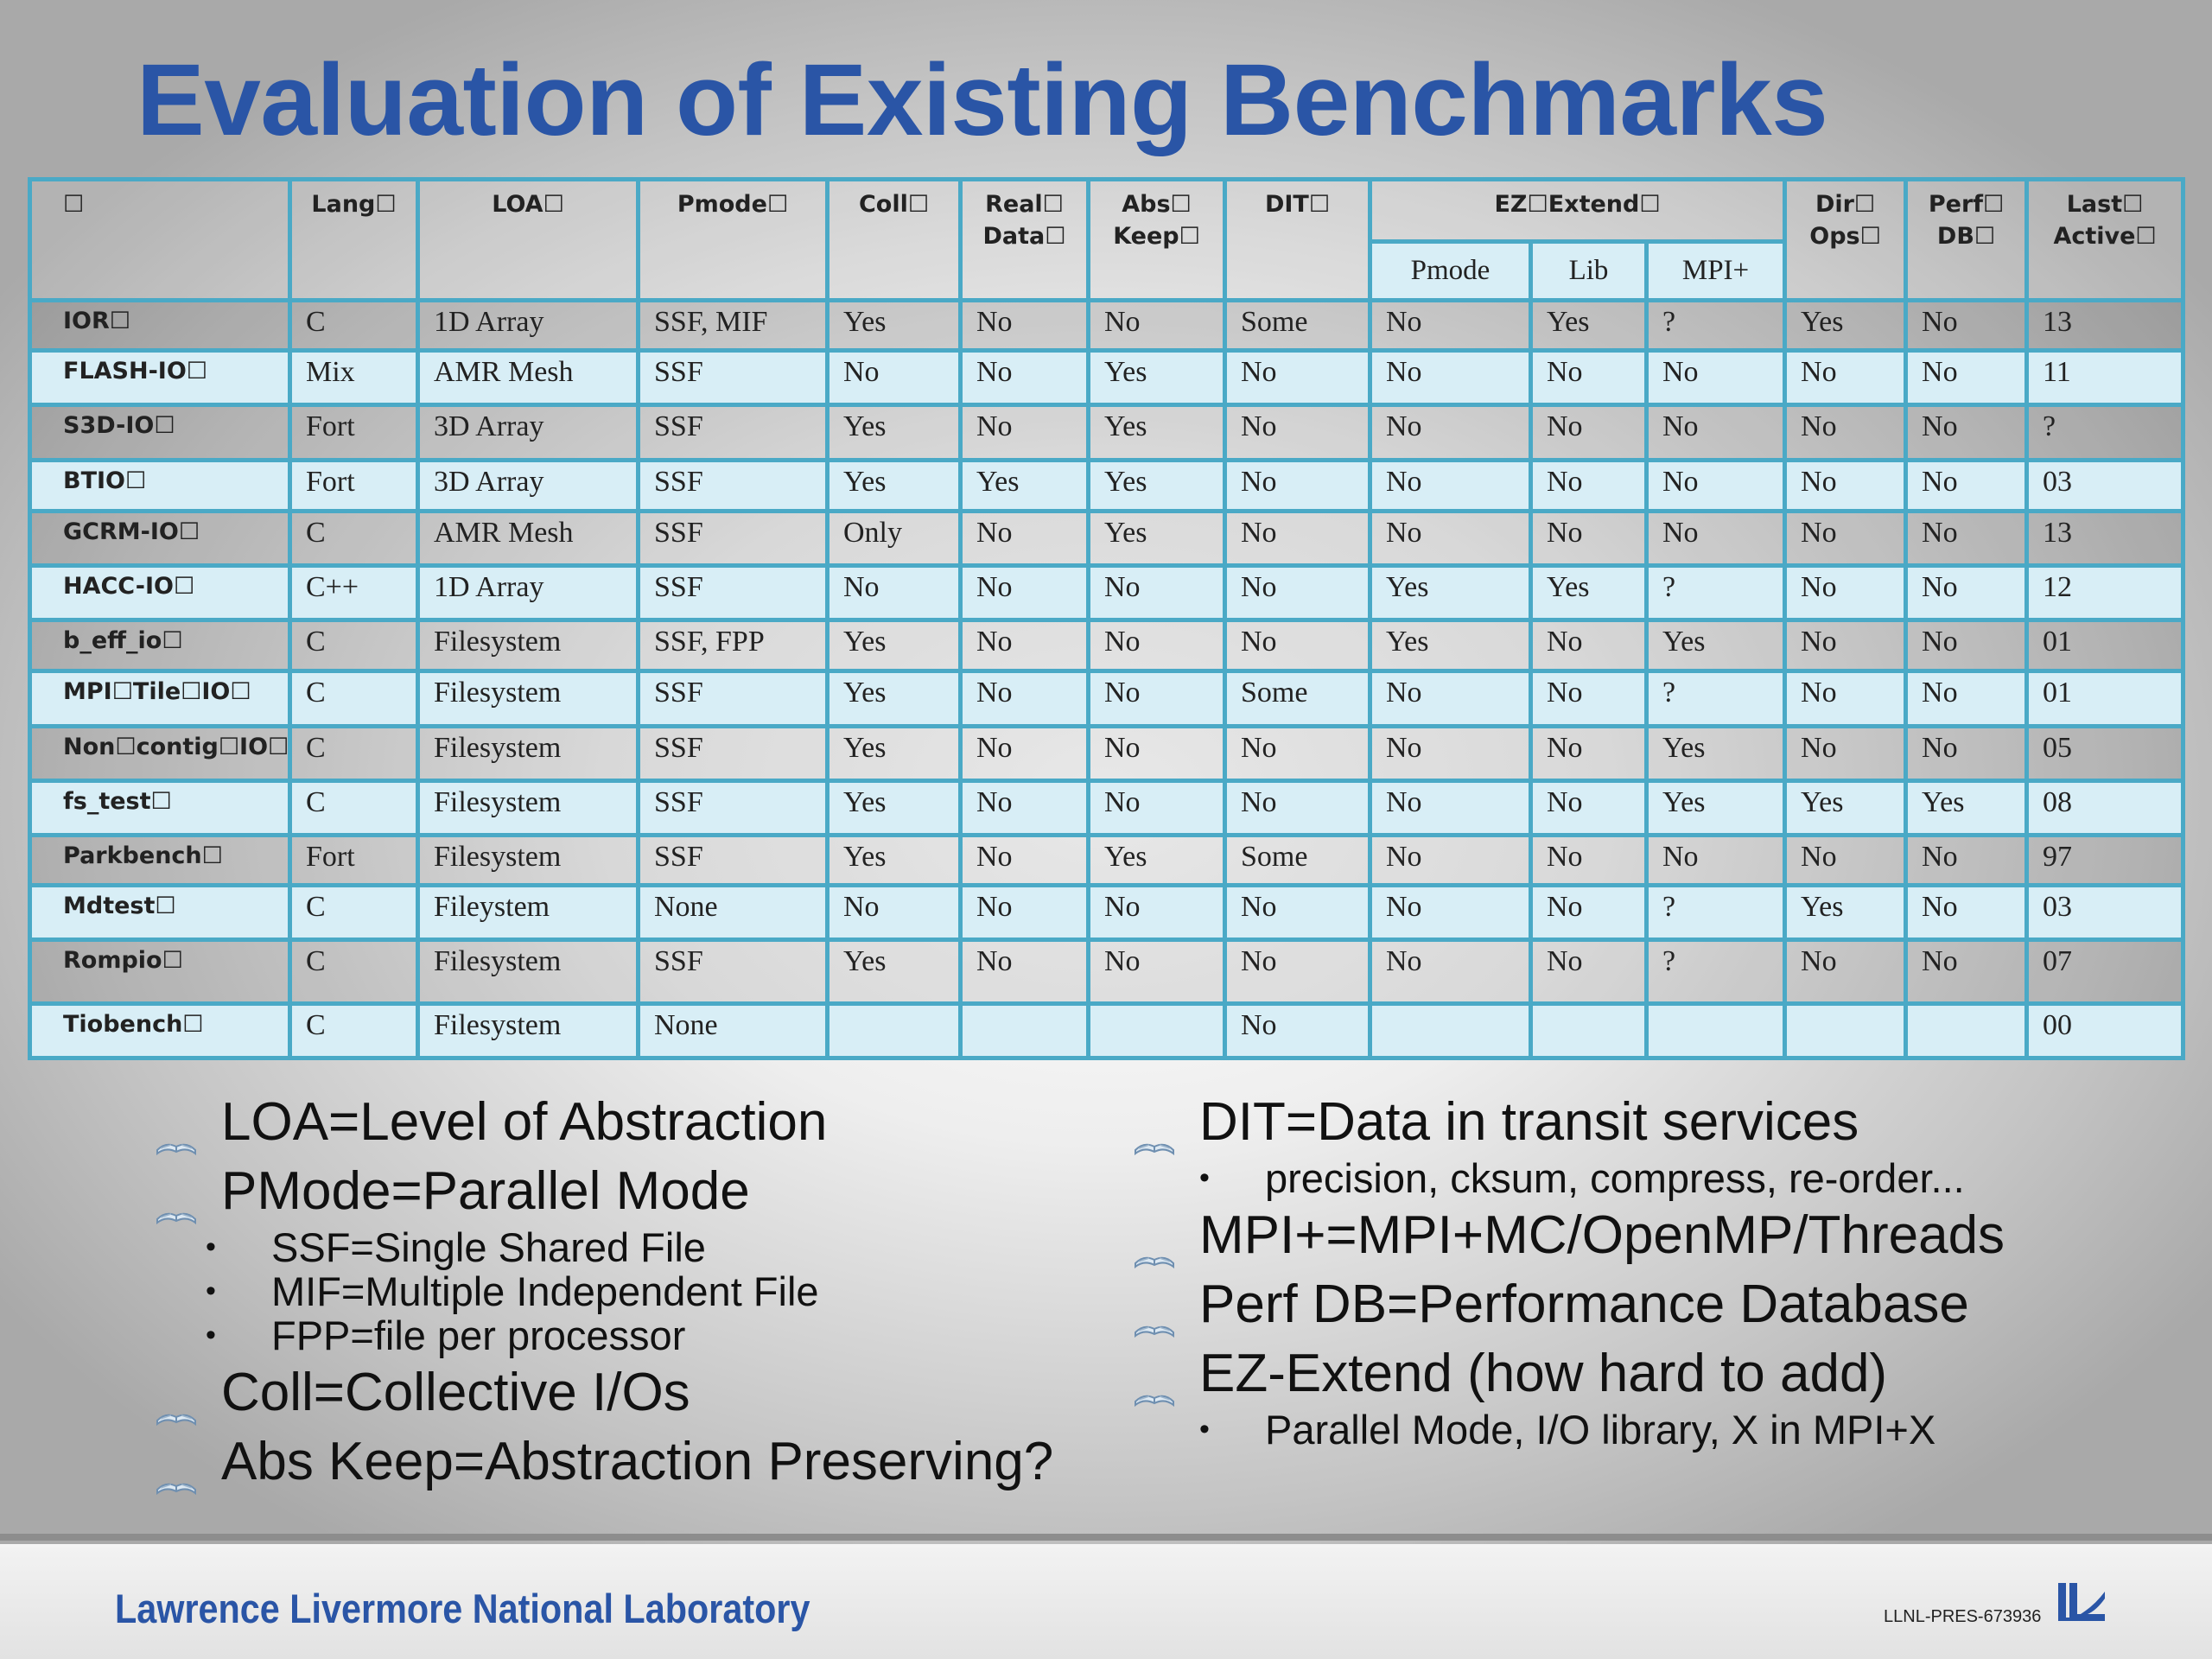 The height and width of the screenshot is (1659, 2212). I want to click on cell-perf-db: Yes, so click(1967, 807).